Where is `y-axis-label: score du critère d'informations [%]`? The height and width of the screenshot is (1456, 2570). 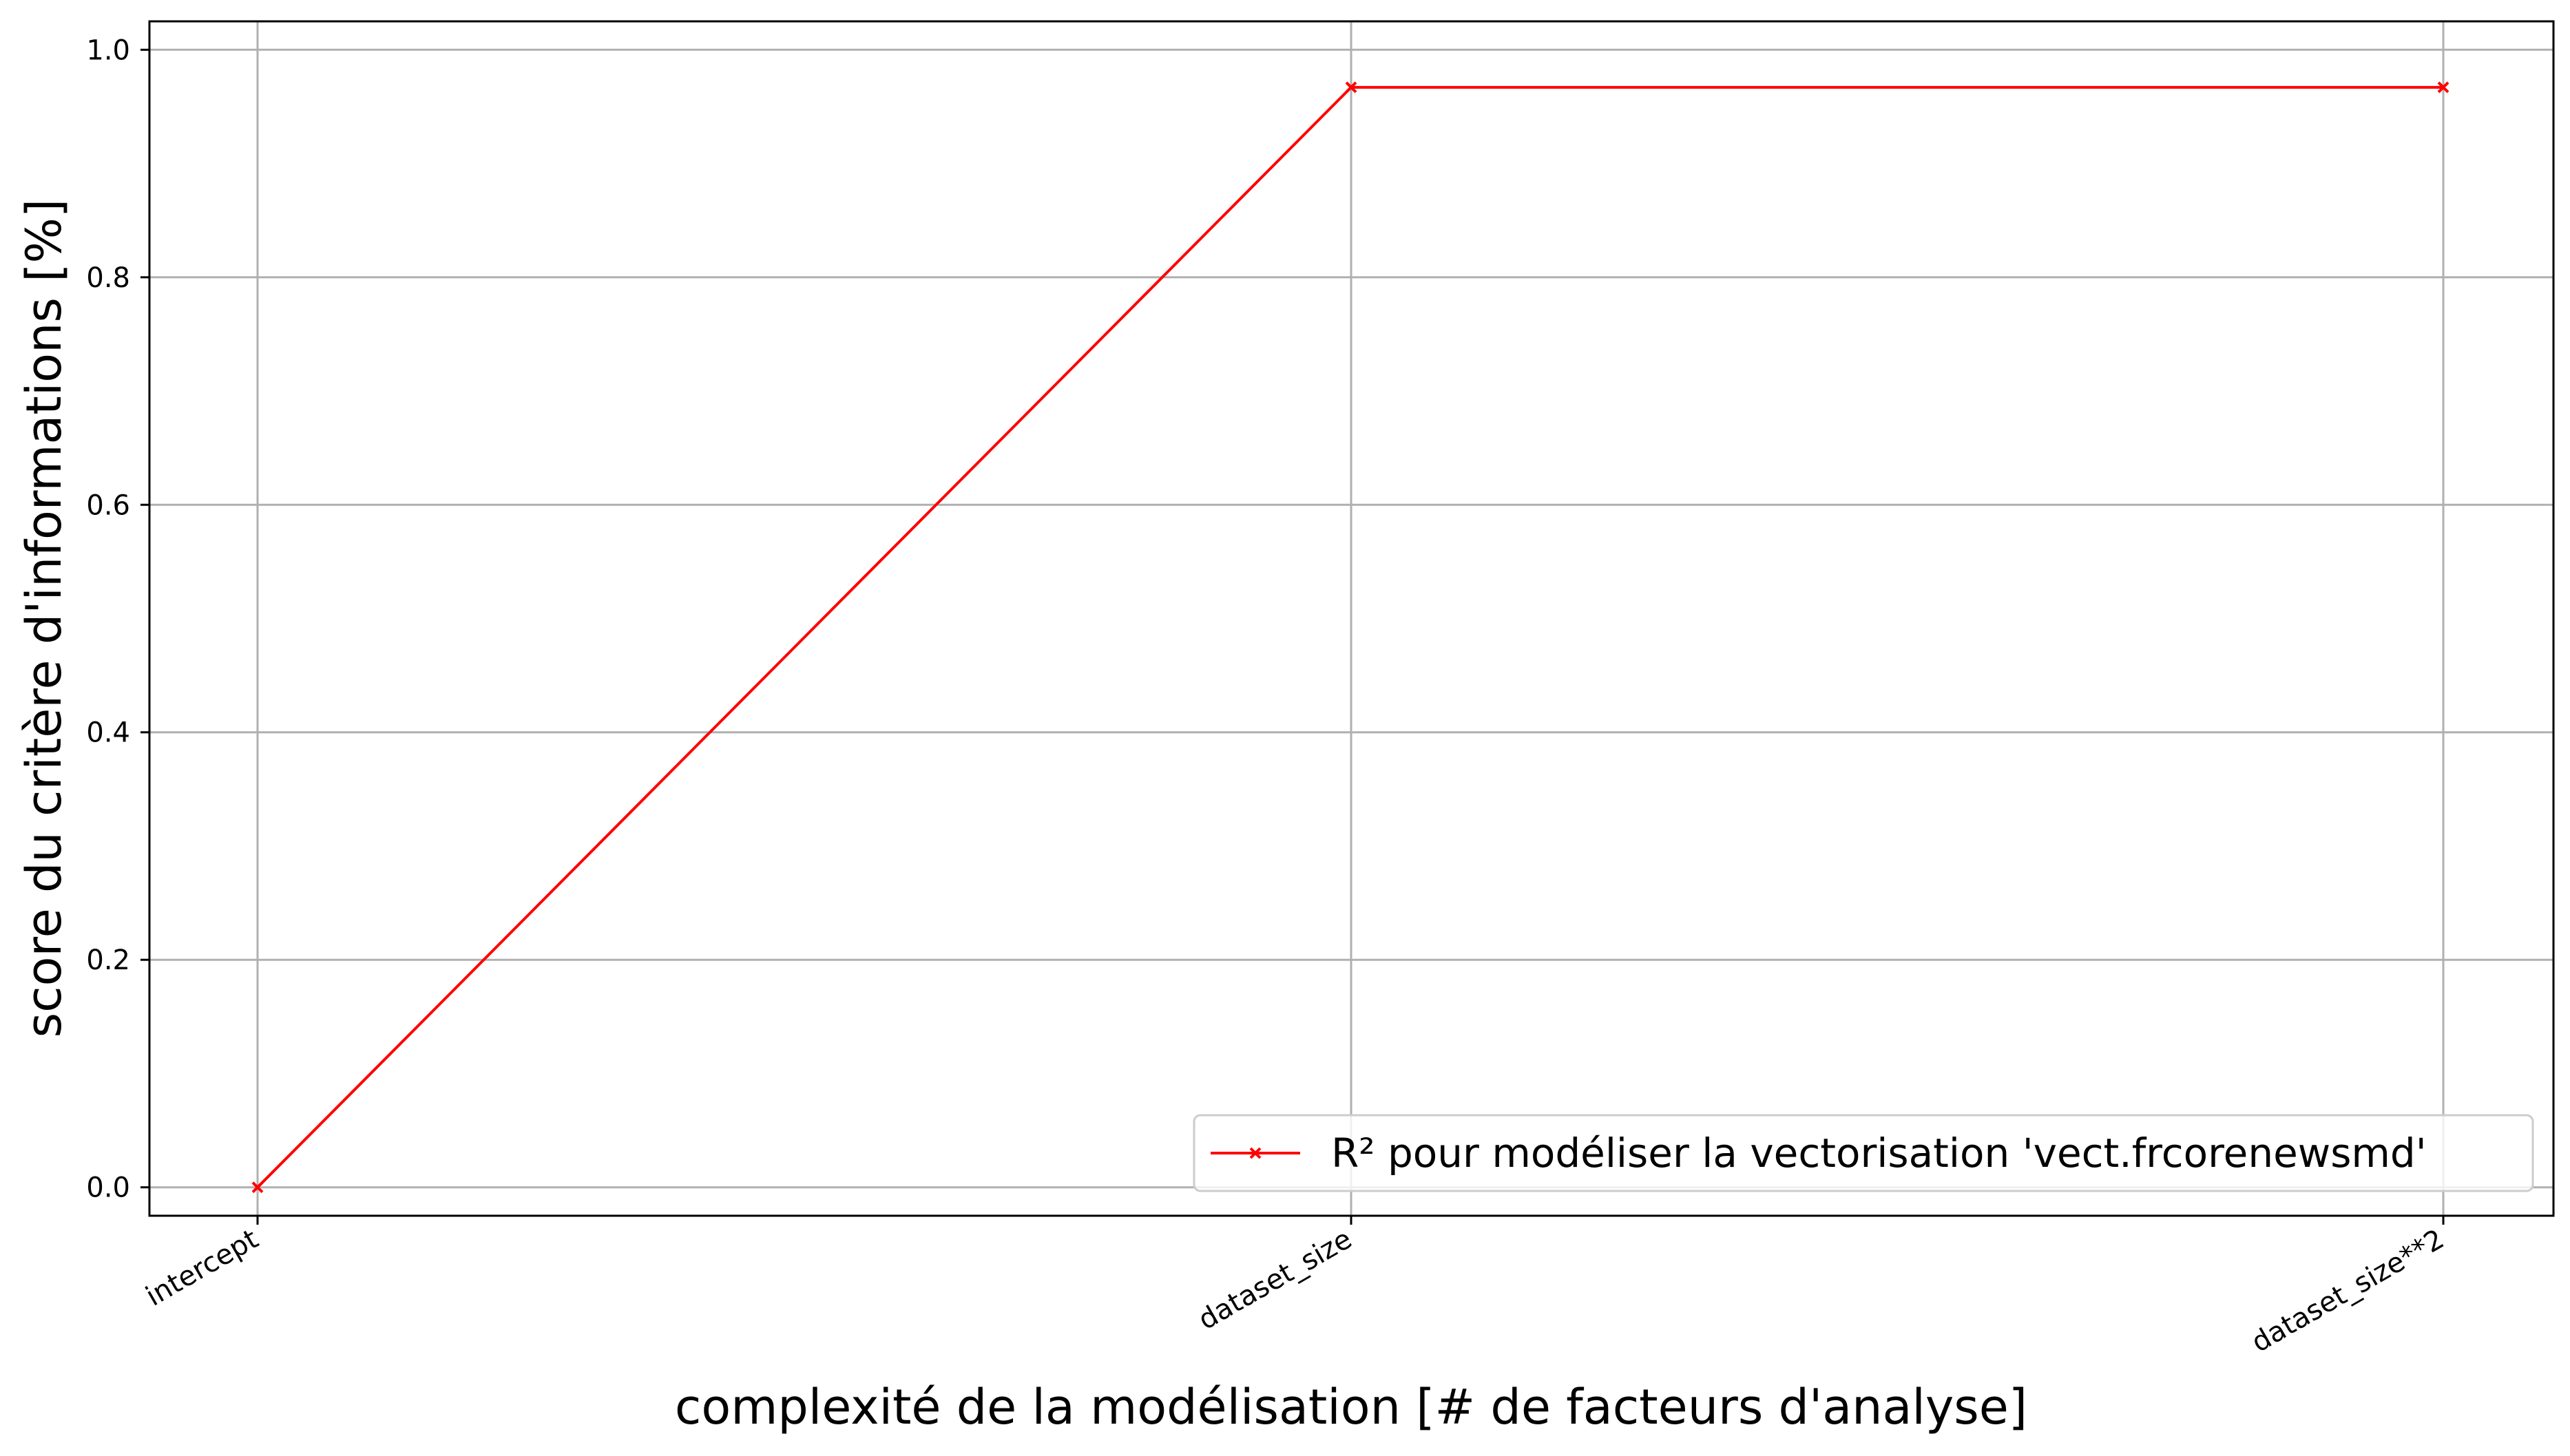 y-axis-label: score du critère d'informations [%] is located at coordinates (44, 618).